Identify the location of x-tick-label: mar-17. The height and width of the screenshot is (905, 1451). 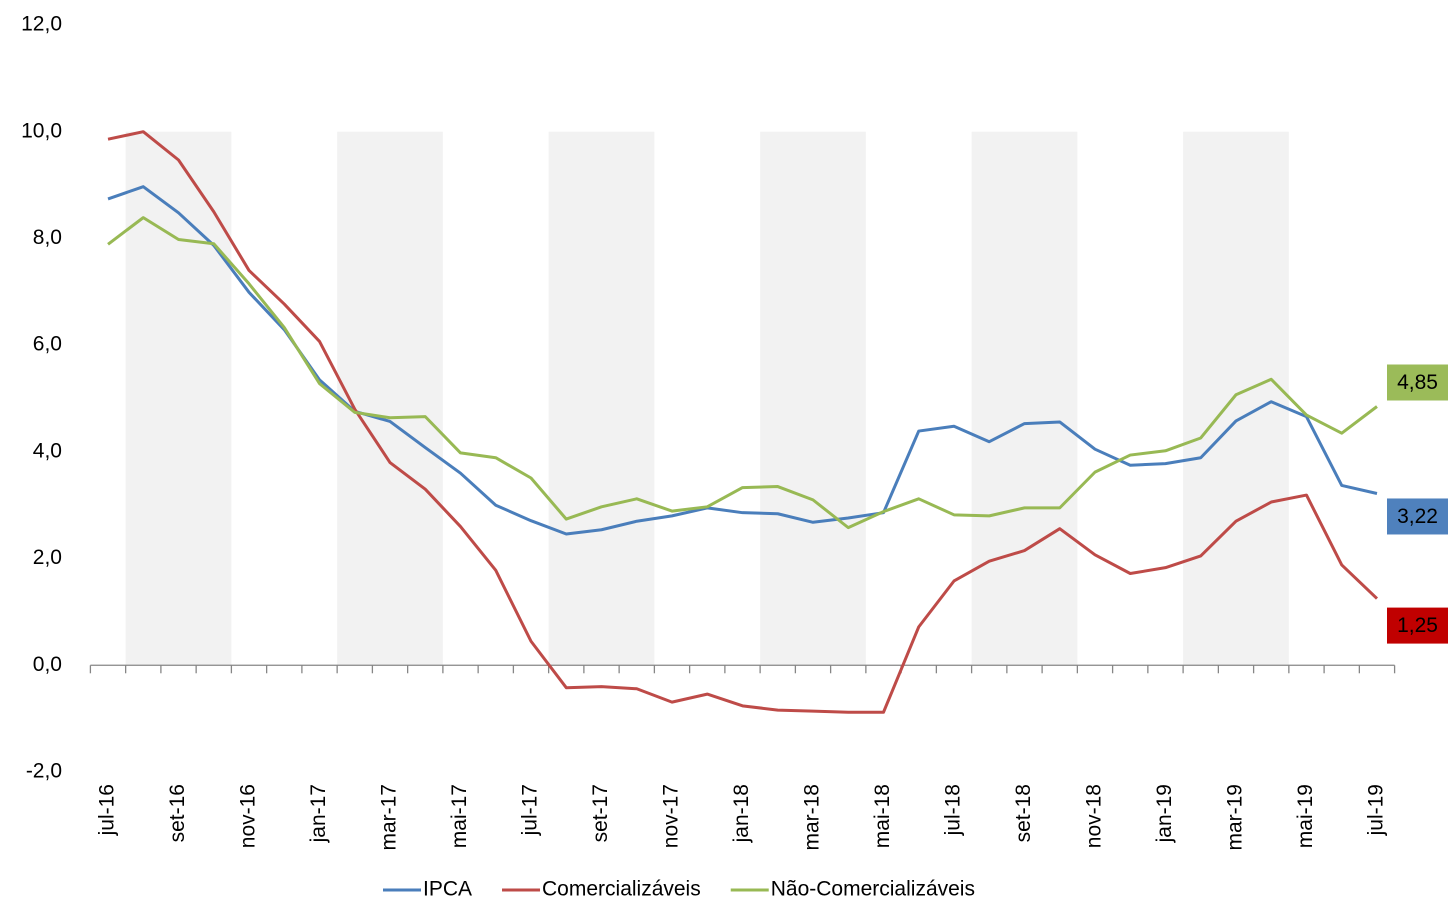
(389, 817).